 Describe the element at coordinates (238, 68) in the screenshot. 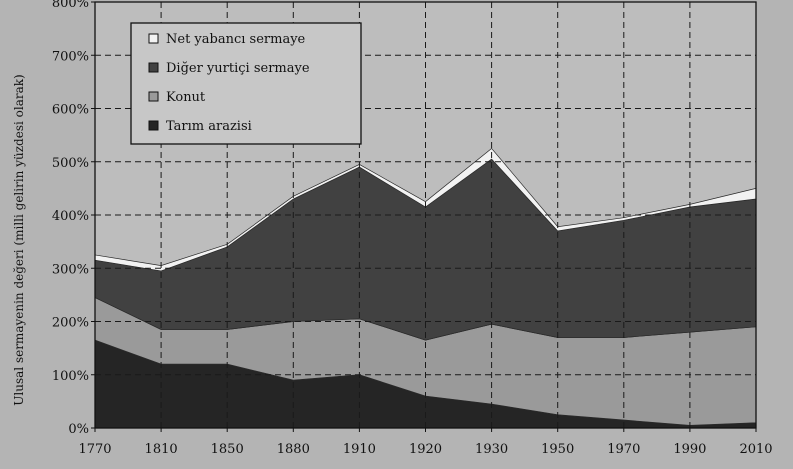

I see `legend-label: Diğer yurtiçi sermaye` at that location.